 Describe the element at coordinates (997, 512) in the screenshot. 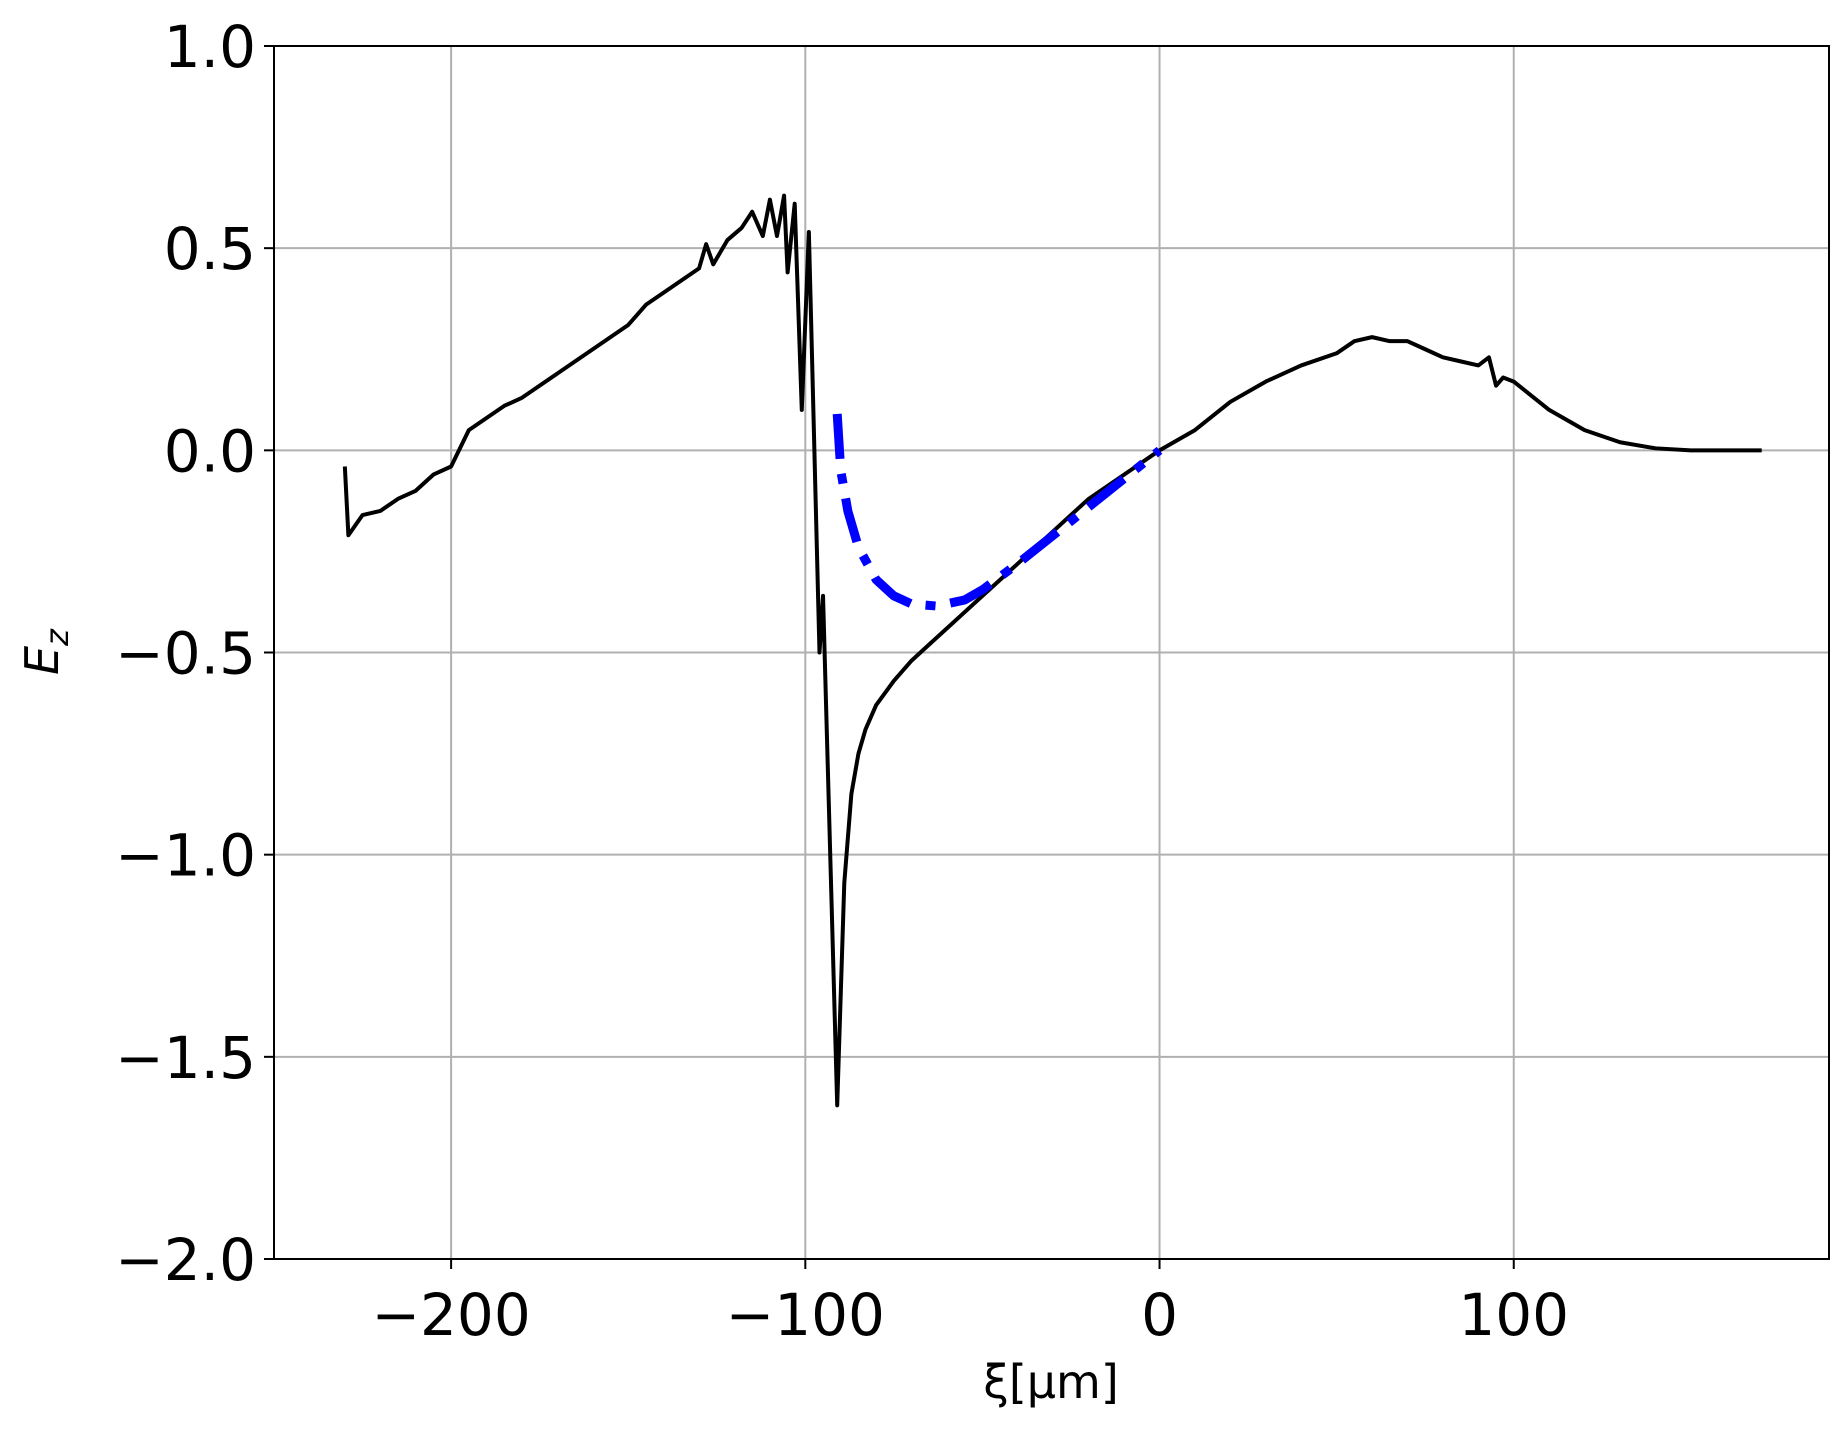

I see `data-line` at that location.